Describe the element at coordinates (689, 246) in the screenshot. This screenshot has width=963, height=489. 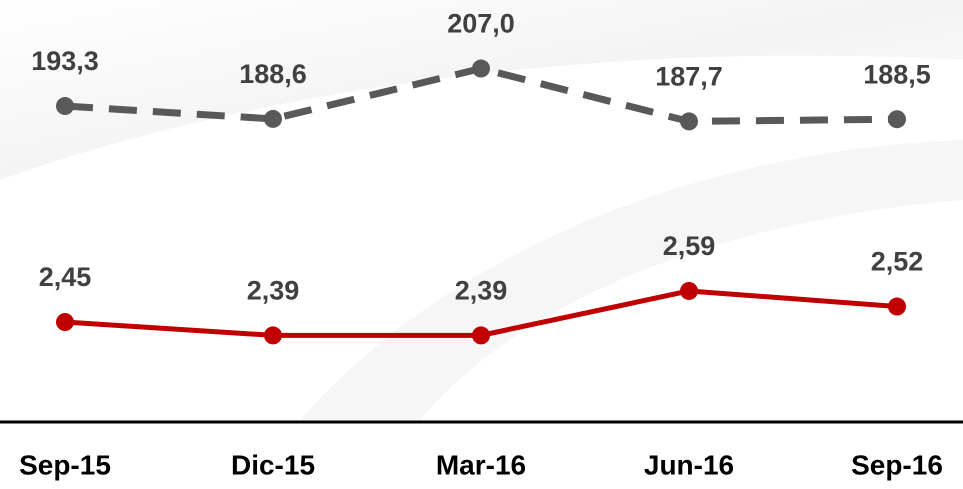
I see `data-label: 2,59` at that location.